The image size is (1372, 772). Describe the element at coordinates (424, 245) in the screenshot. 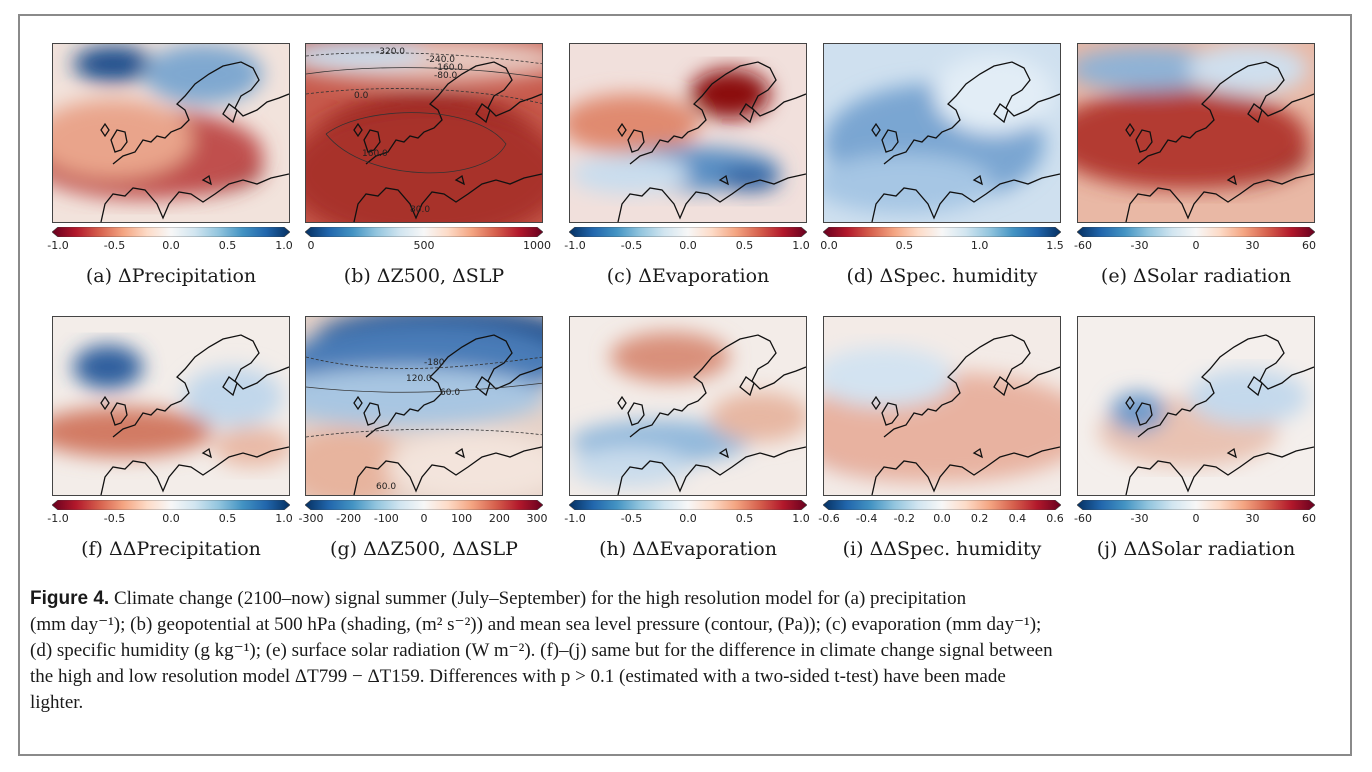

I see `tick-label: 500` at that location.